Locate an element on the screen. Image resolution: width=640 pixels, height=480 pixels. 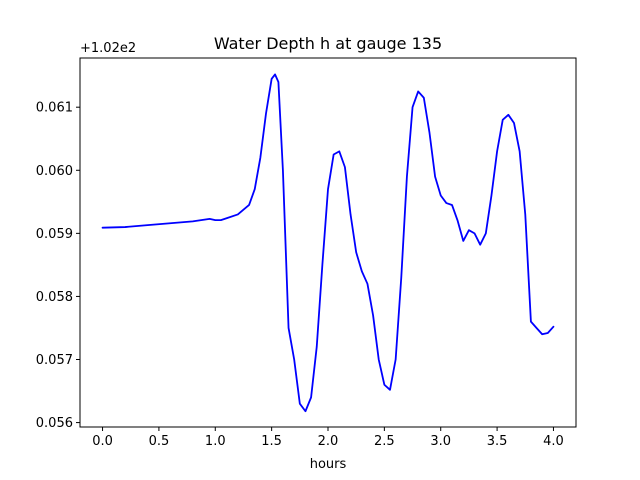
y-axis-ticks: 0.056 0.057 0.058 0.059 0.060 0.061 is located at coordinates (58, 266).